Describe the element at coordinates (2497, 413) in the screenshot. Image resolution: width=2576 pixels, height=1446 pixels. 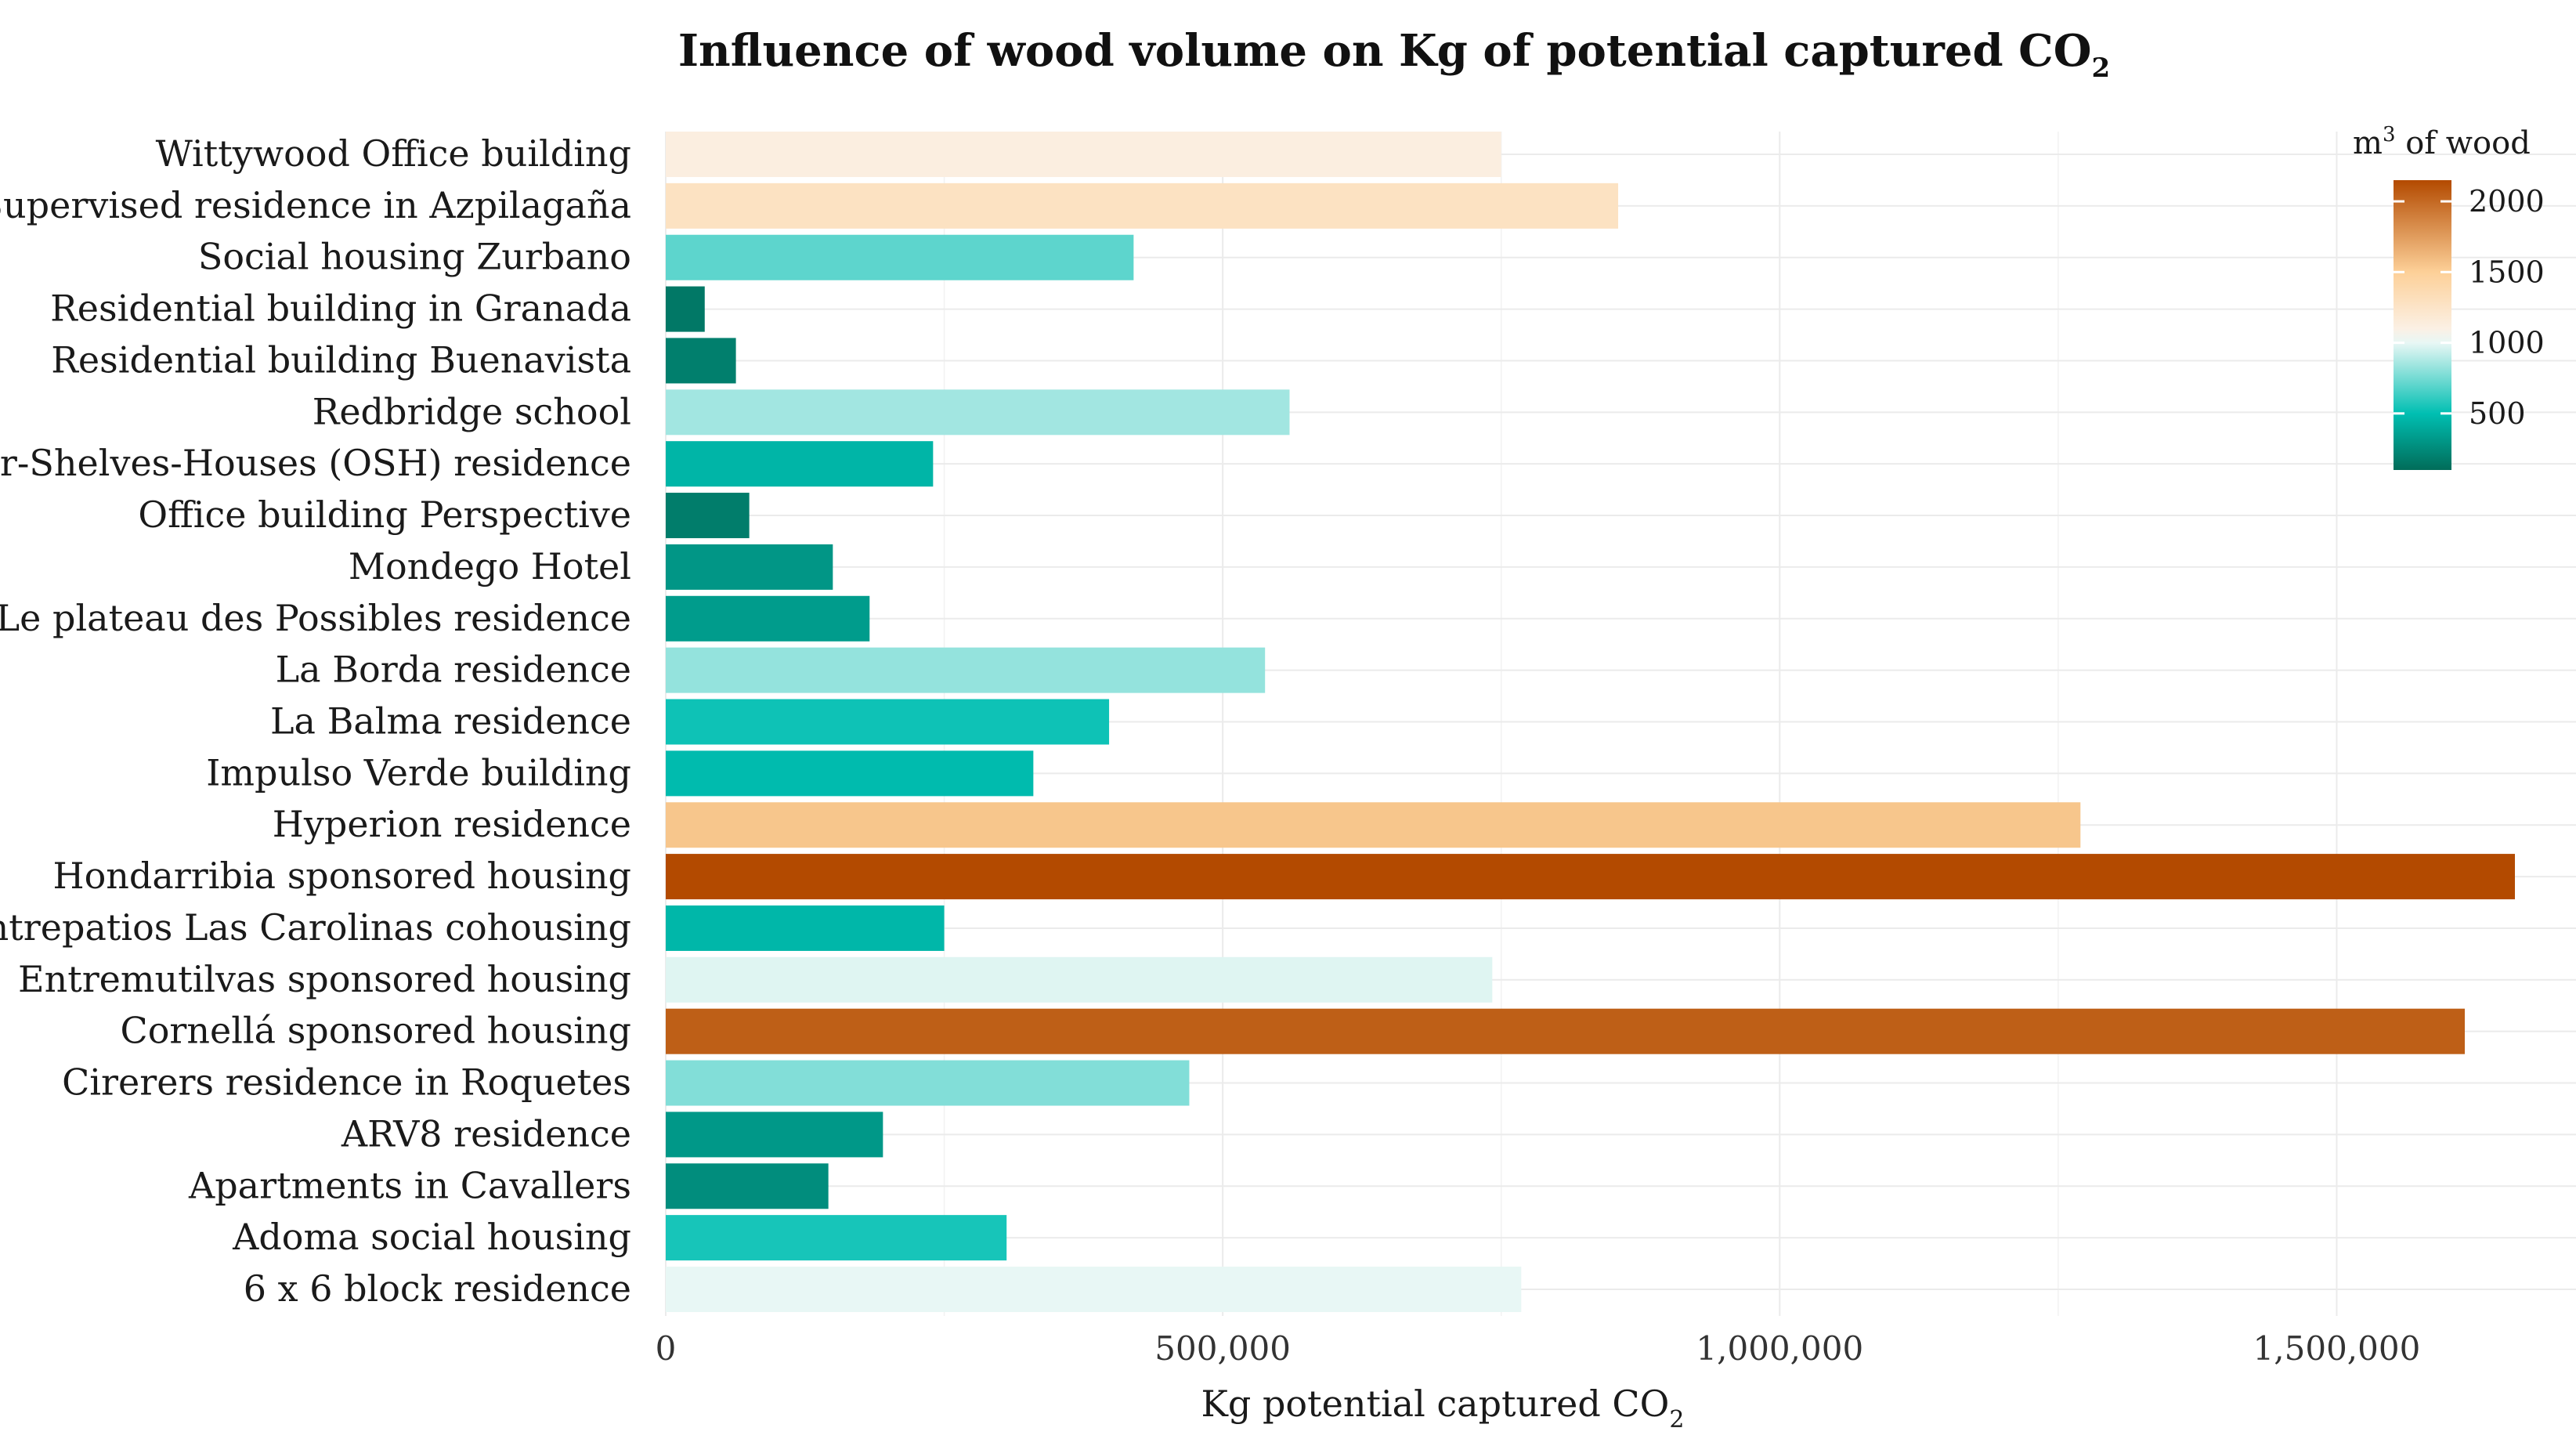
I see `legend-tick-label: 500` at that location.